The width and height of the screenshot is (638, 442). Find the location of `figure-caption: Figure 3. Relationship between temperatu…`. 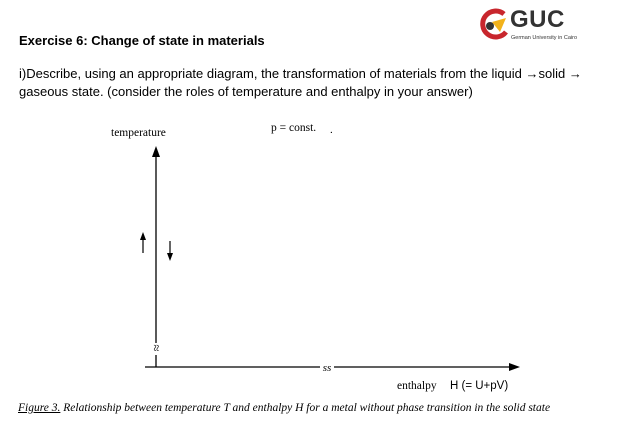

figure-caption: Figure 3. Relationship between temperatu… is located at coordinates (318, 408).